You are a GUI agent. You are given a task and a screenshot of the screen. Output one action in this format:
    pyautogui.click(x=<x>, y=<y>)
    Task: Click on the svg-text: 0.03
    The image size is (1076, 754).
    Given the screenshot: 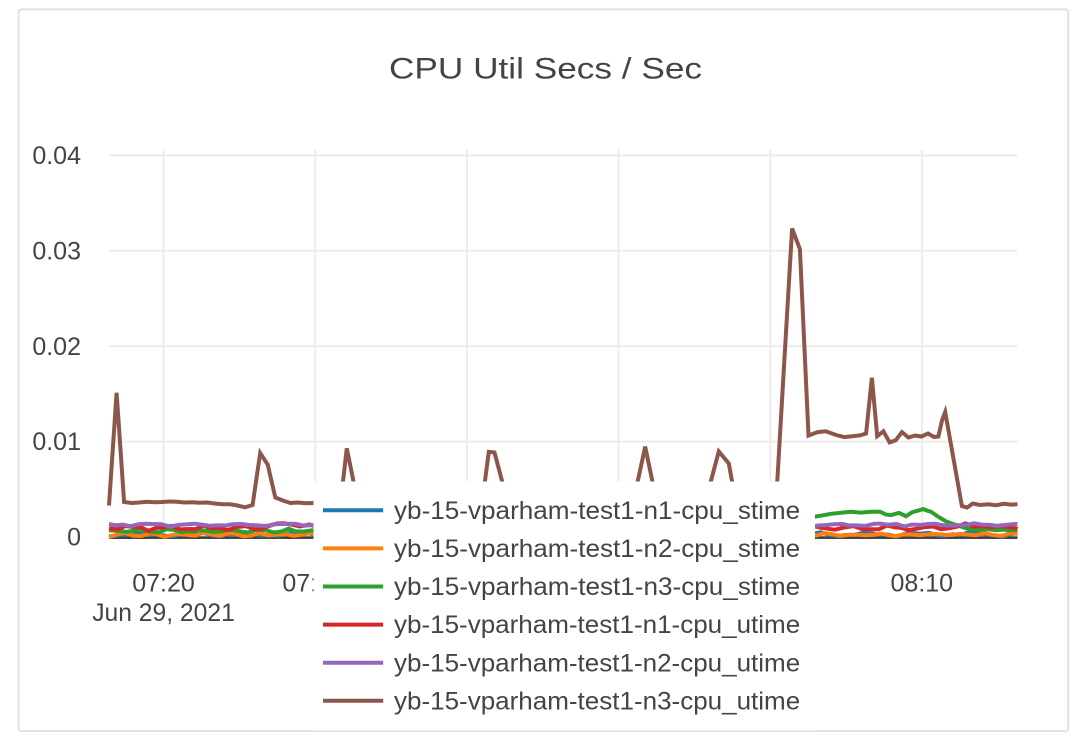 What is the action you would take?
    pyautogui.click(x=56, y=251)
    